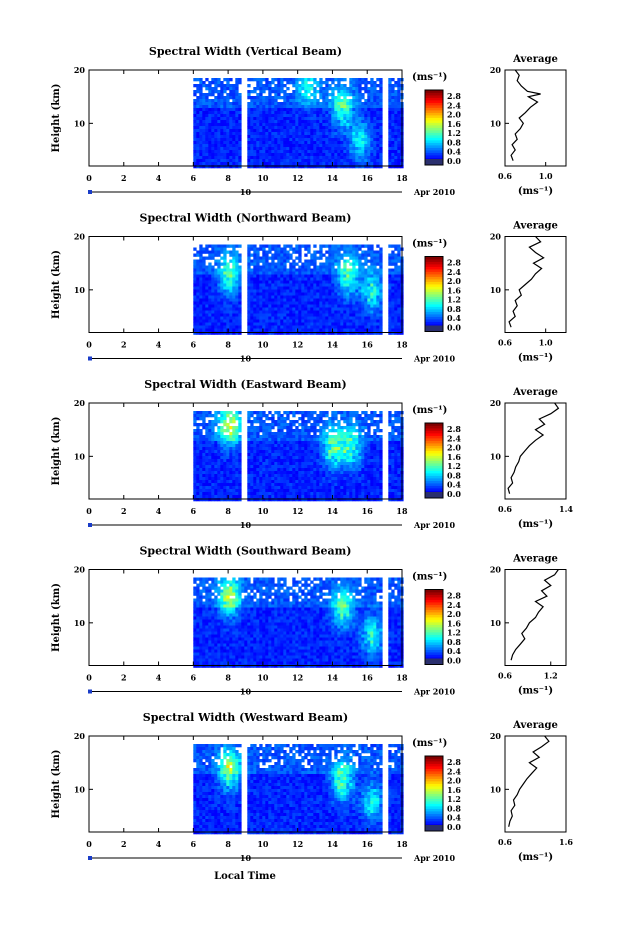  Describe the element at coordinates (429, 77) in the screenshot. I see `colorbar-unit: (ms⁻¹)` at that location.